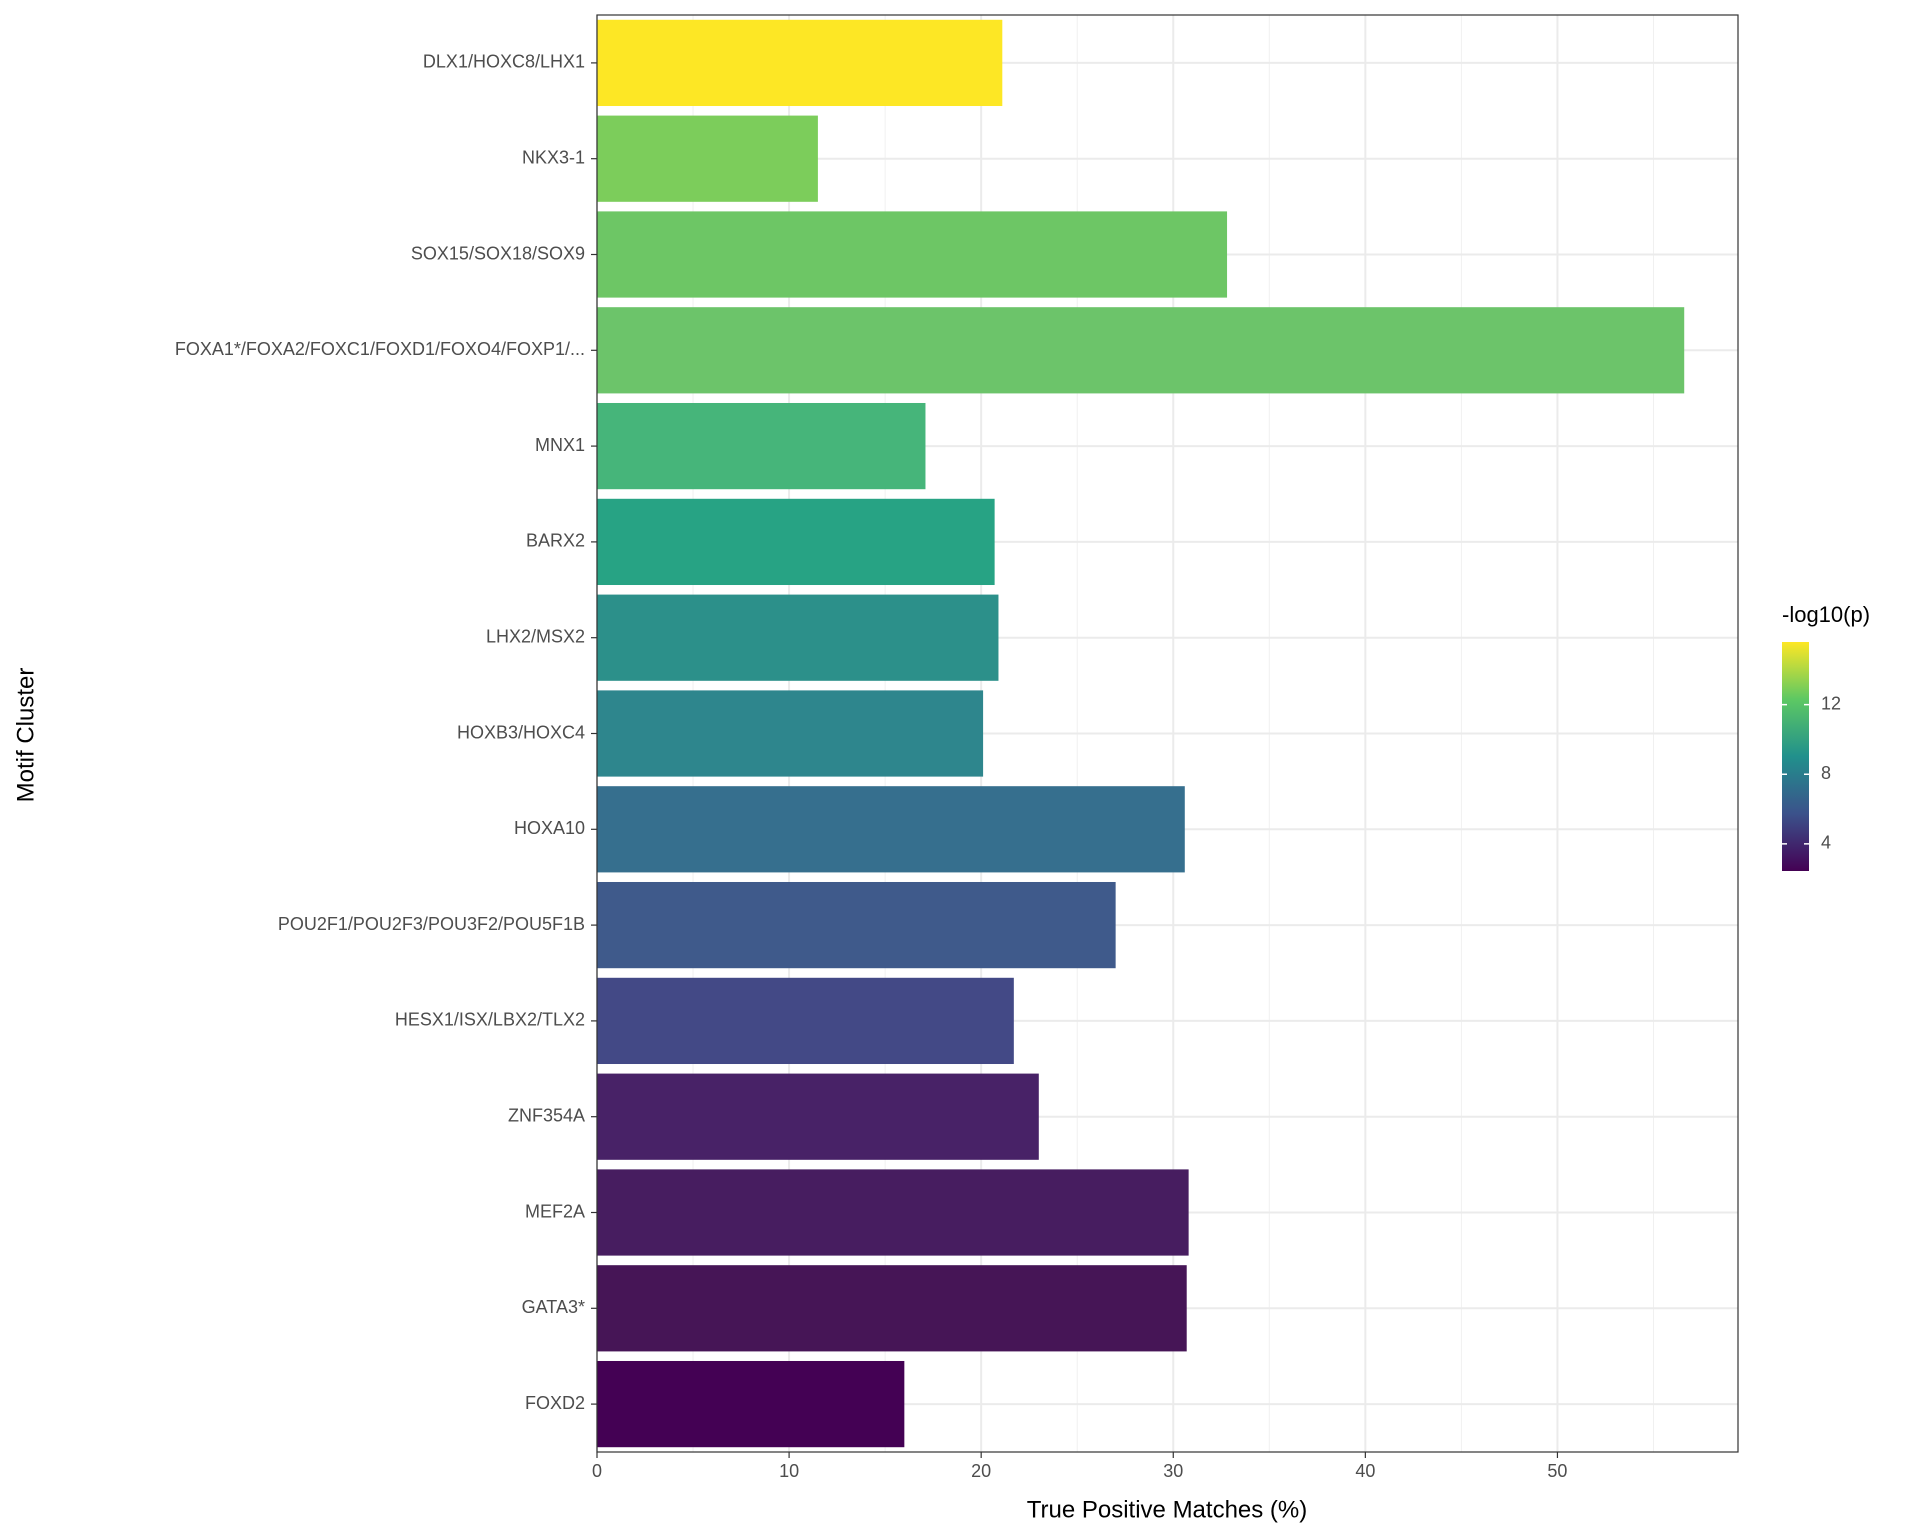 This screenshot has height=1536, width=1920. Describe the element at coordinates (597, 1471) in the screenshot. I see `x-tick-label: 0` at that location.